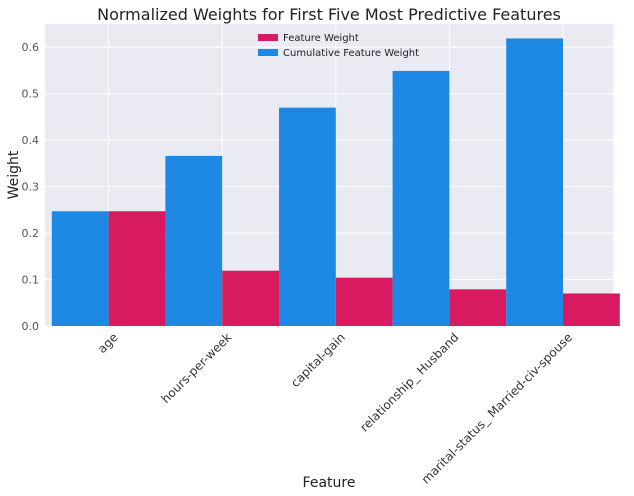 Image resolution: width=634 pixels, height=496 pixels. I want to click on y-axis-title: Weight, so click(14, 174).